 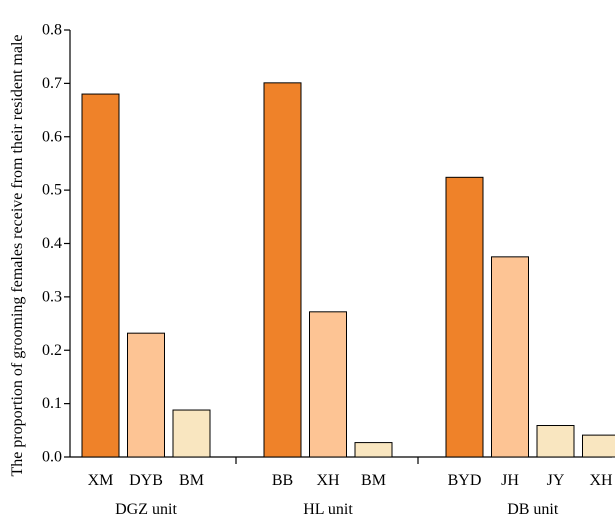 What do you see at coordinates (556, 480) in the screenshot?
I see `x-tick-label: JY` at bounding box center [556, 480].